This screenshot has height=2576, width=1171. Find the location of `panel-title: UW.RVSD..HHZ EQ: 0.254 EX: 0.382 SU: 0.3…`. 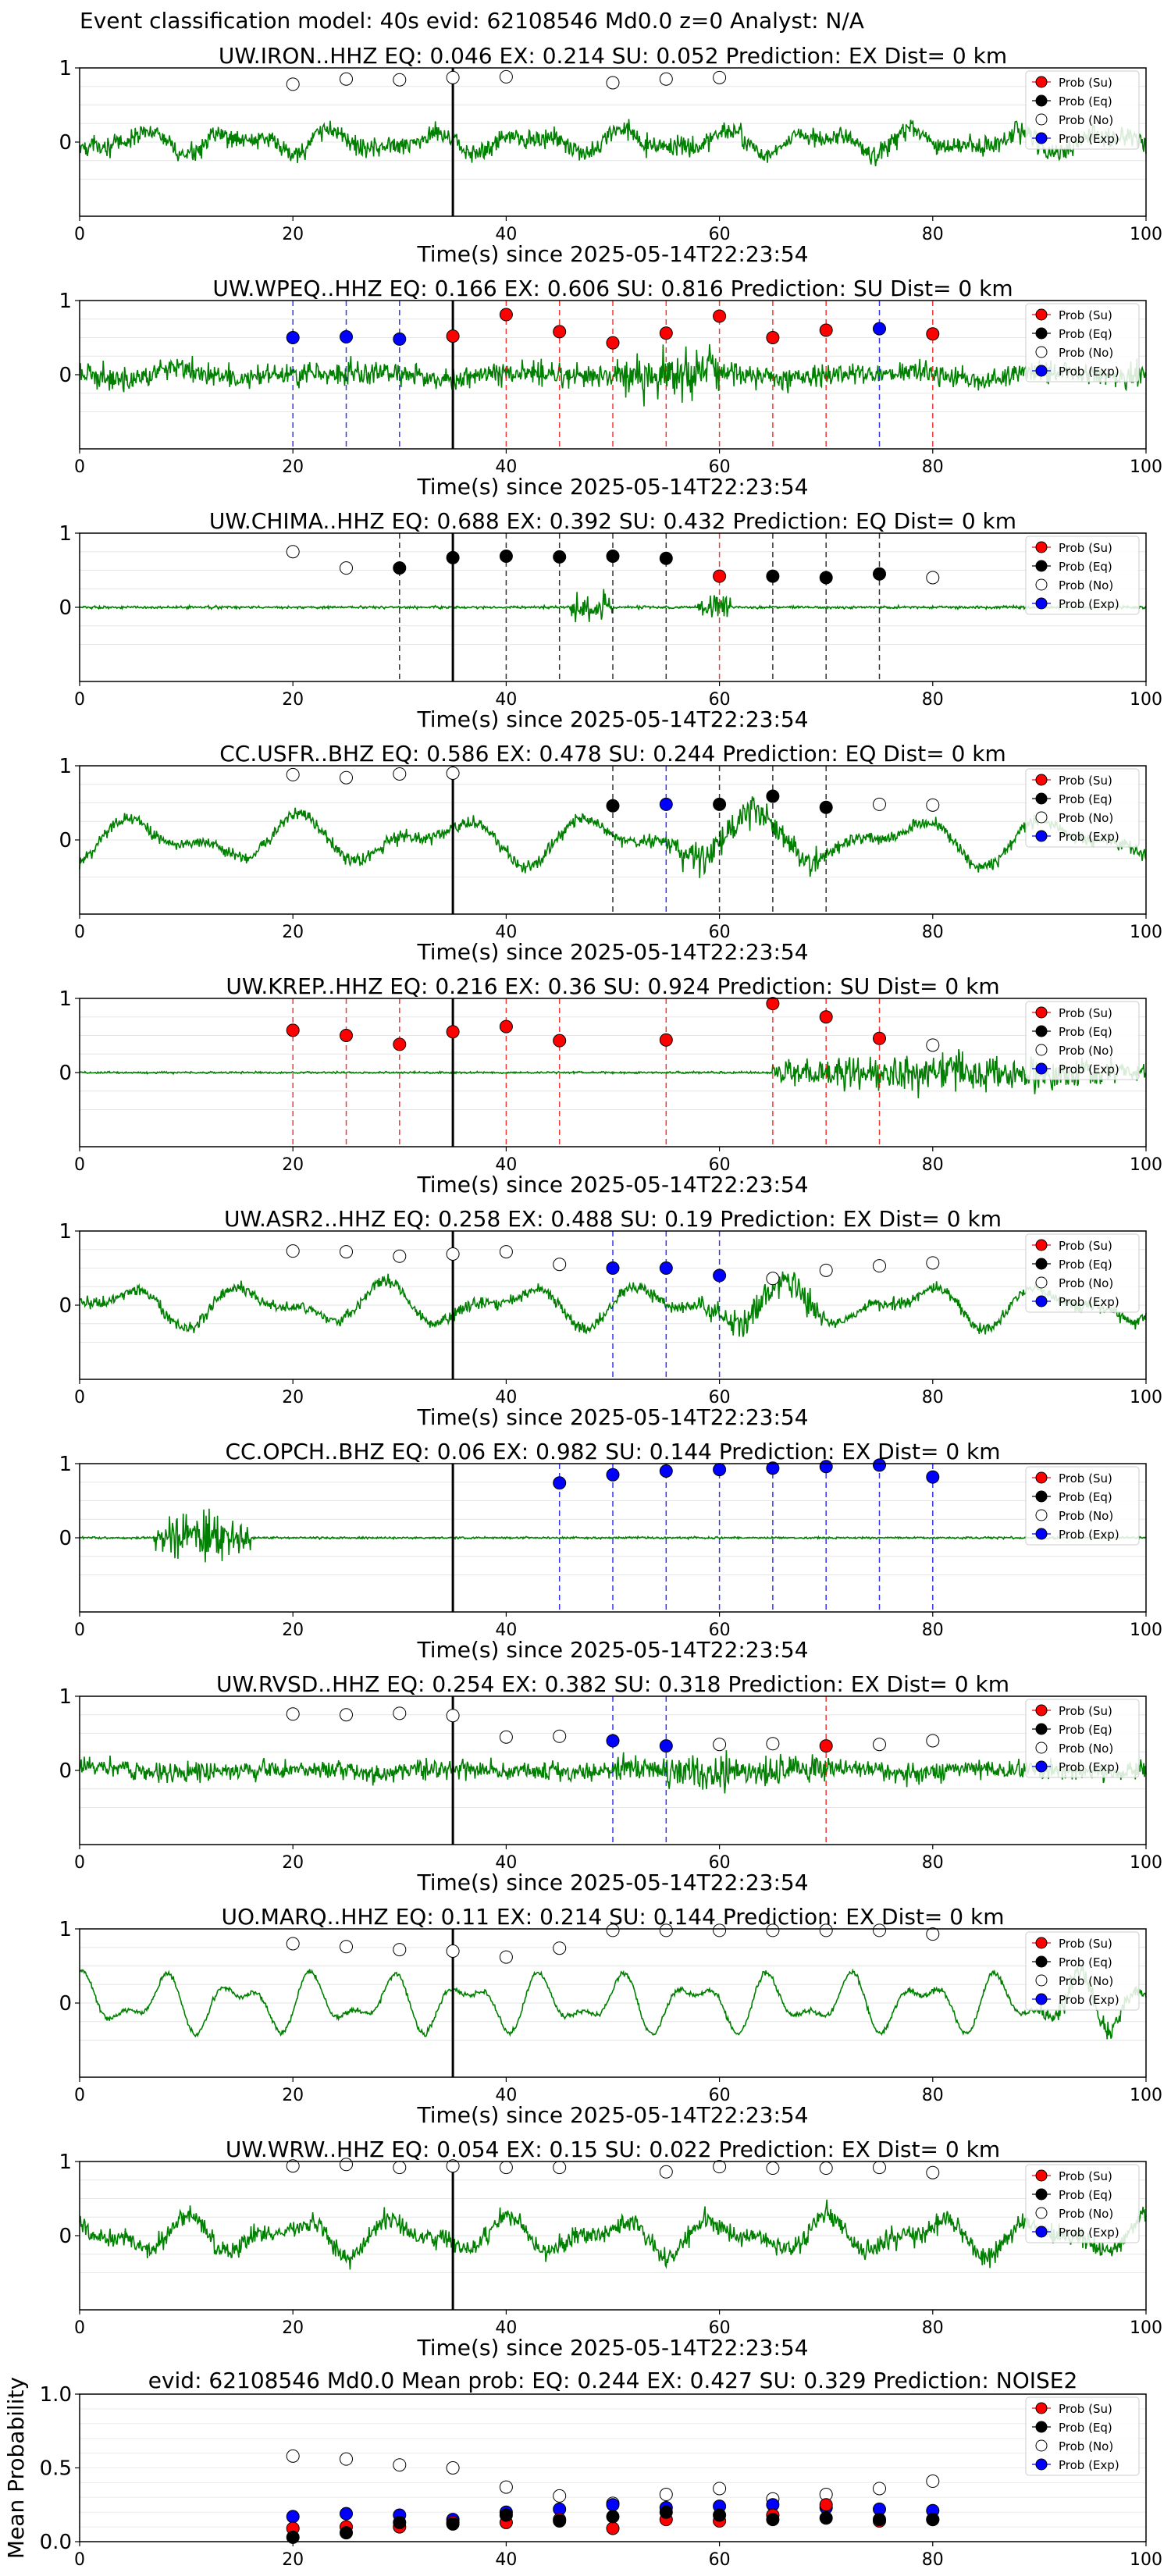

panel-title: UW.RVSD..HHZ EQ: 0.254 EX: 0.382 SU: 0.3… is located at coordinates (612, 1684).